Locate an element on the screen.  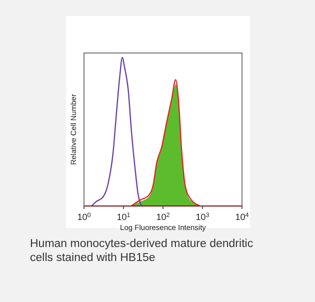
x-tick-label: 10$^{1}$ is located at coordinates (123, 217).